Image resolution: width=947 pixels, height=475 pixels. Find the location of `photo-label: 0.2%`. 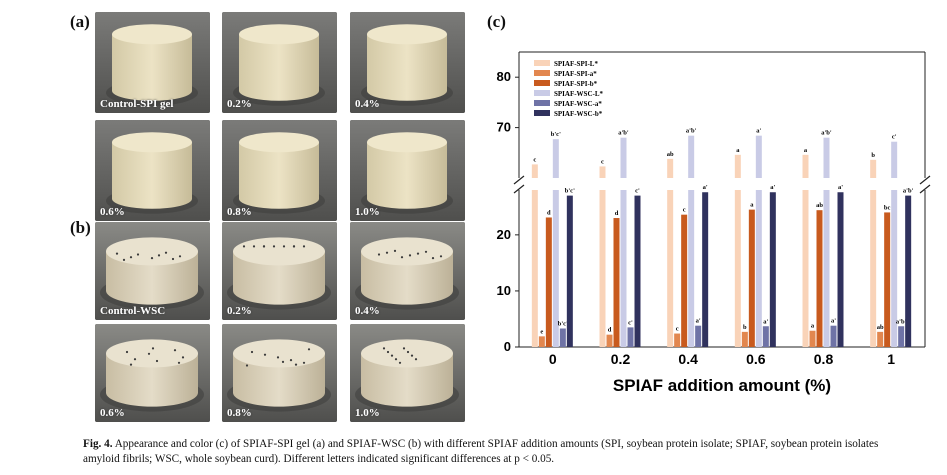

photo-label: 0.2% is located at coordinates (239, 311).